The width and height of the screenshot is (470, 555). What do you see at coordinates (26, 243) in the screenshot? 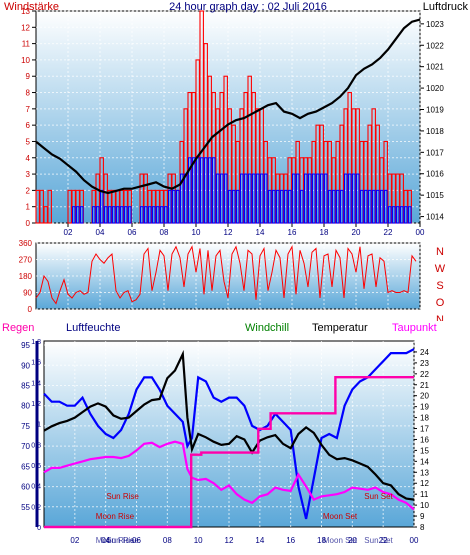
I see `direction-tick-label: 360` at bounding box center [26, 243].